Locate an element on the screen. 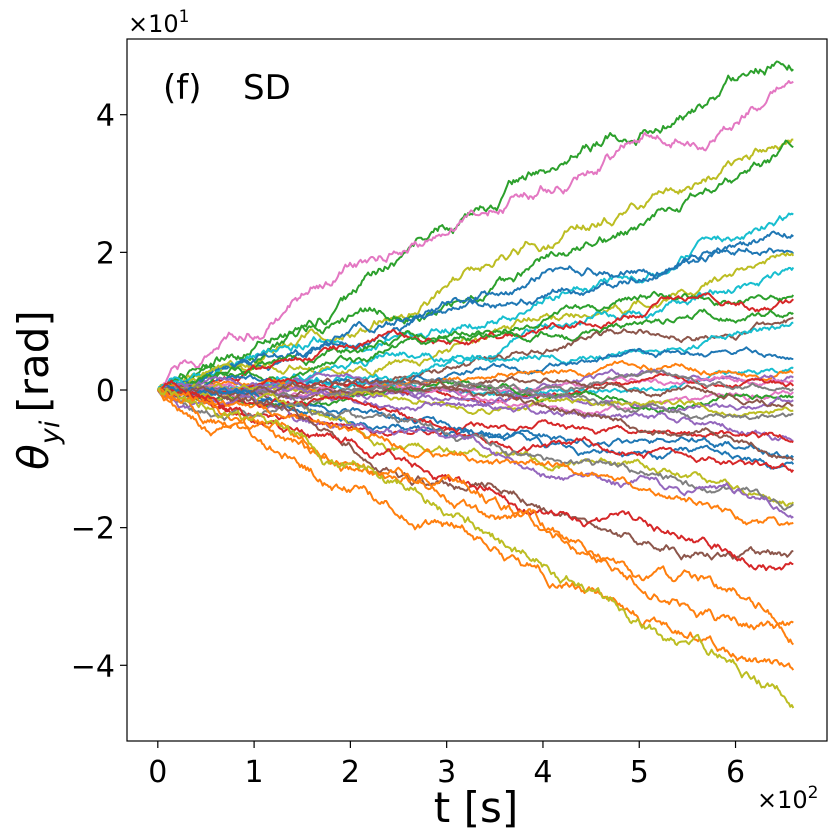  y-tick-label: −2 is located at coordinates (93, 529).